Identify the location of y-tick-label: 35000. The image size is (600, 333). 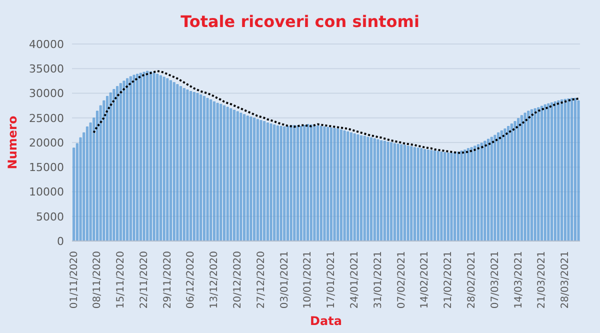
(46, 69).